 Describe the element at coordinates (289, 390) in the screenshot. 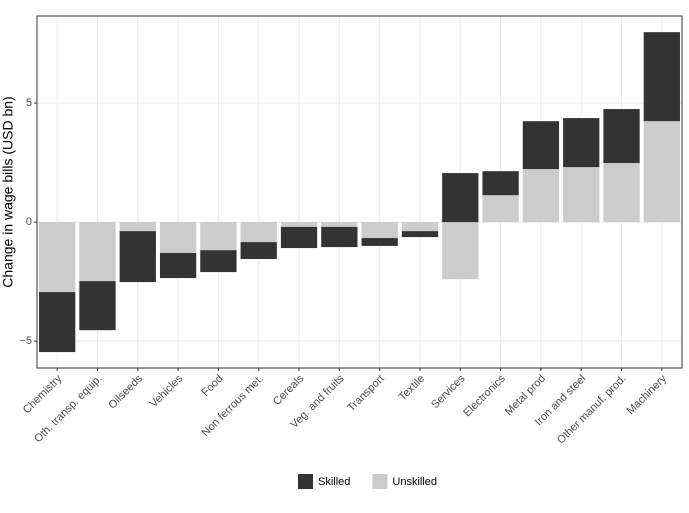

I see `x-tick-label: Cereals` at that location.